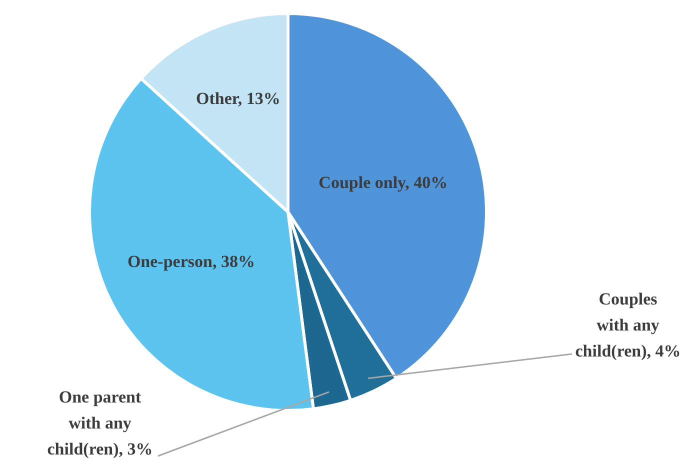 The image size is (687, 462). What do you see at coordinates (383, 182) in the screenshot?
I see `slice-label: Couple only, 40%` at bounding box center [383, 182].